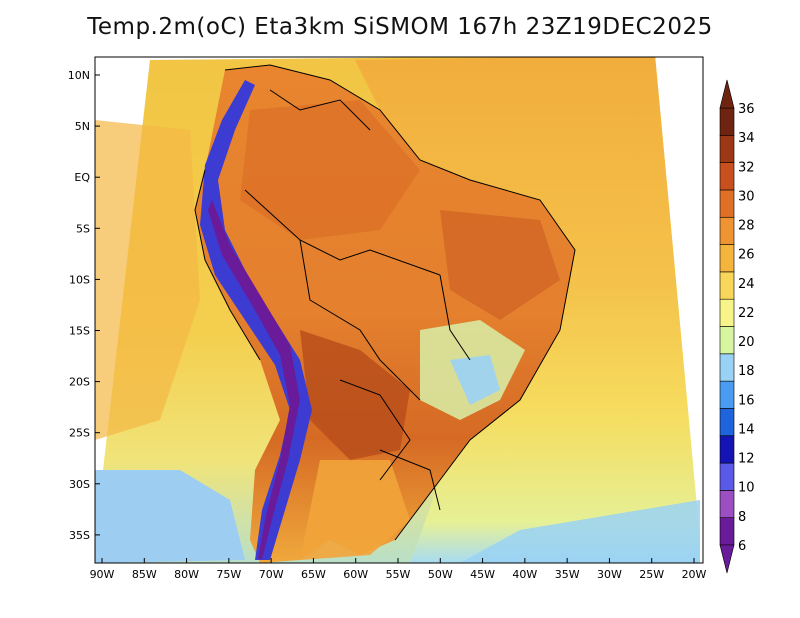  Describe the element at coordinates (475, 380) in the screenshot. I see `southeast-cool-spots` at that location.